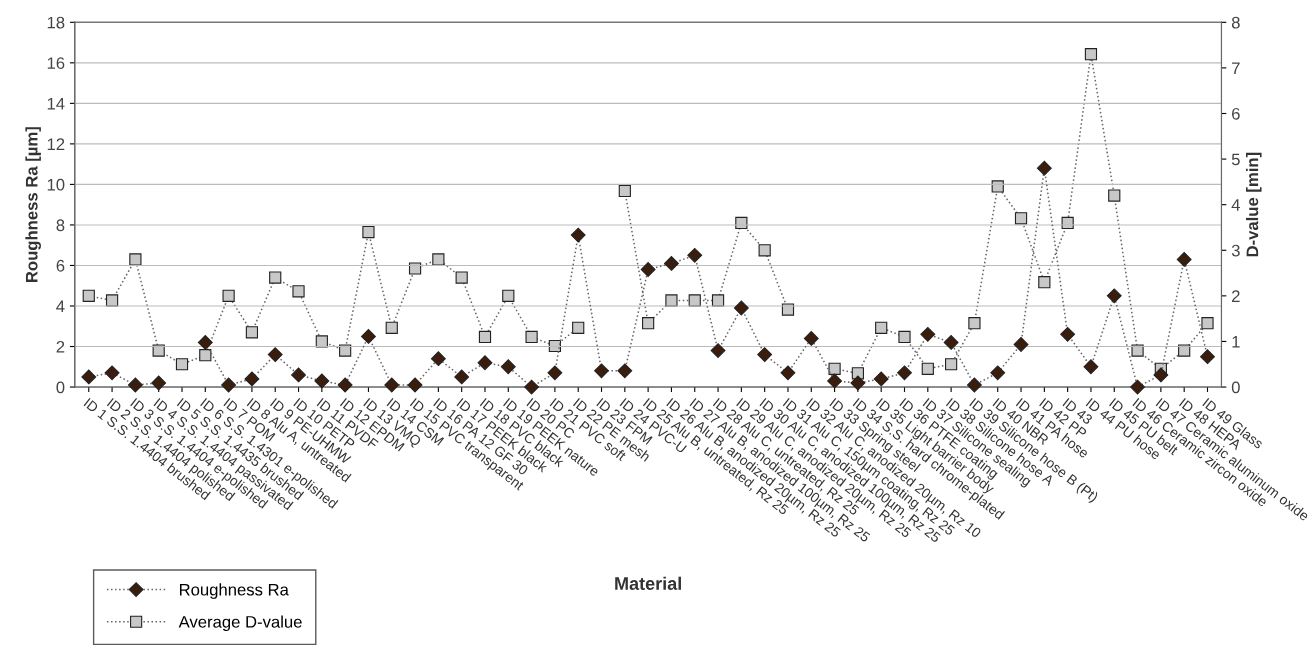  I want to click on y2-tick-label: 1, so click(1236, 342).